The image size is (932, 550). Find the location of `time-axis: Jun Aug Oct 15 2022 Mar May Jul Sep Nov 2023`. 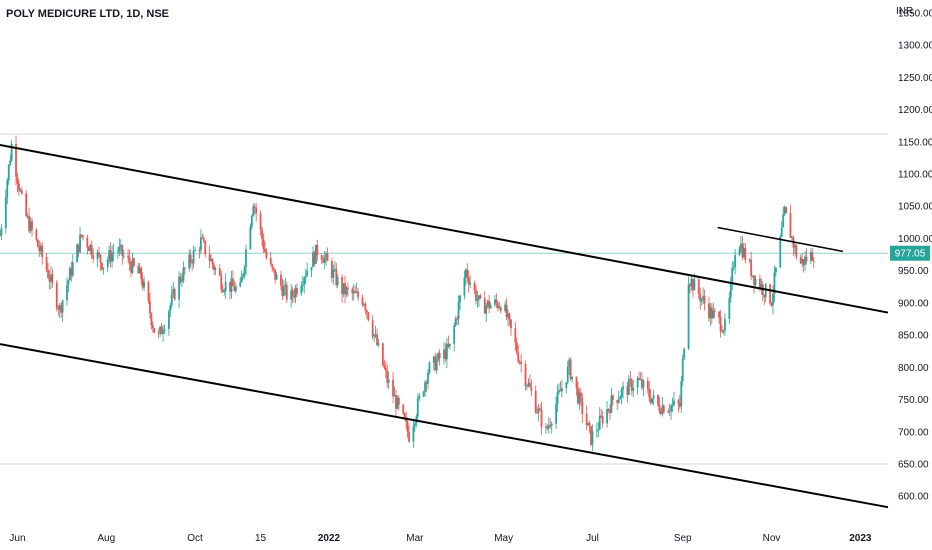

time-axis: Jun Aug Oct 15 2022 Mar May Jul Sep Nov 2023 is located at coordinates (440, 538).